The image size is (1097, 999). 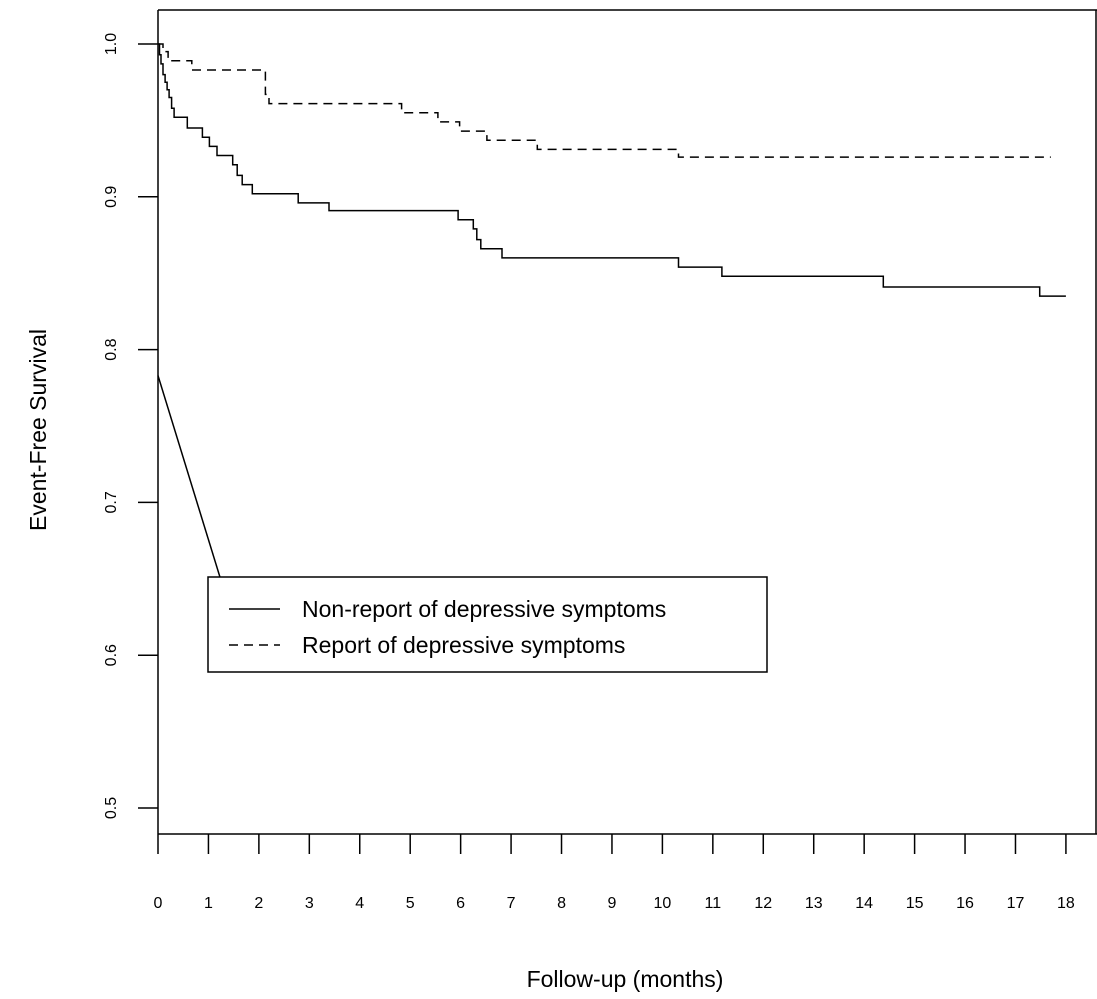 I want to click on x-axis-label: Follow-up (months), so click(x=625, y=979).